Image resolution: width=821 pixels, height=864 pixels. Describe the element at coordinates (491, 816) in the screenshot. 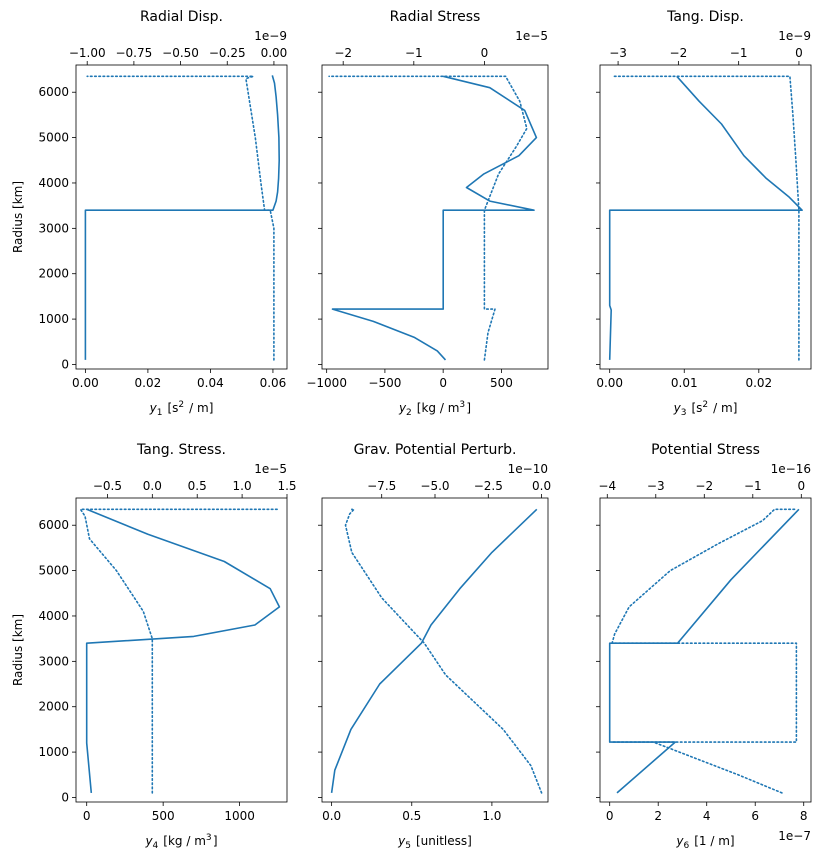

I see `x-tick-label: 1.0` at that location.